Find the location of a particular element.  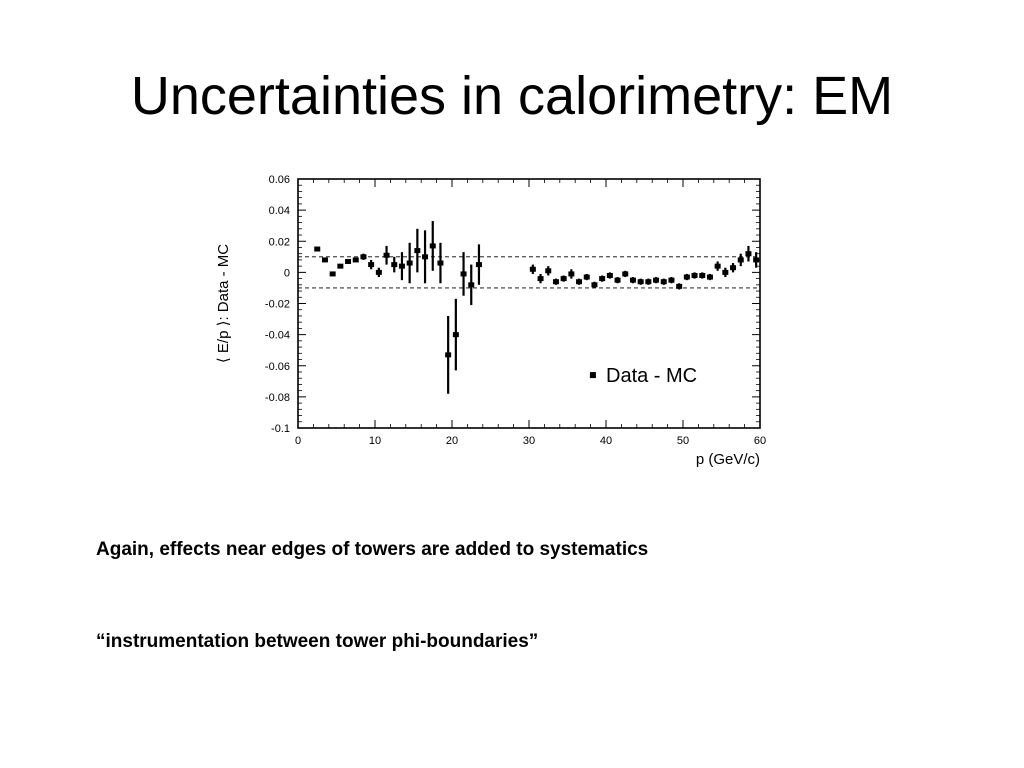

y-tick-label: 0 is located at coordinates (287, 273).